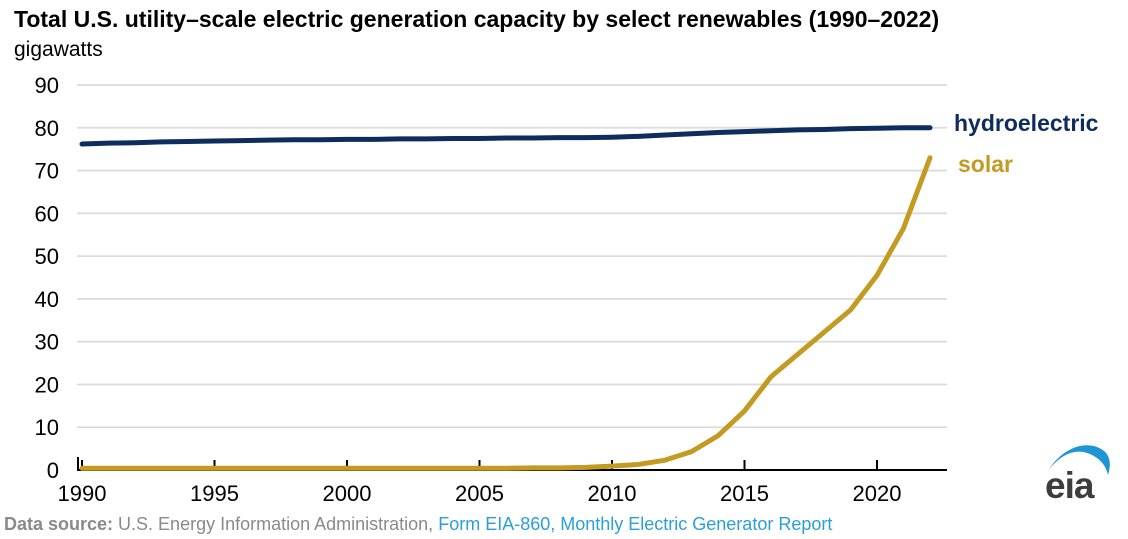 This screenshot has width=1128, height=539. Describe the element at coordinates (47, 128) in the screenshot. I see `y-tick-label: 80` at that location.